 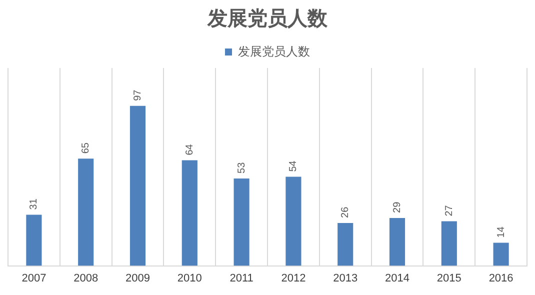 What do you see at coordinates (449, 210) in the screenshot?
I see `data-label: 27` at bounding box center [449, 210].